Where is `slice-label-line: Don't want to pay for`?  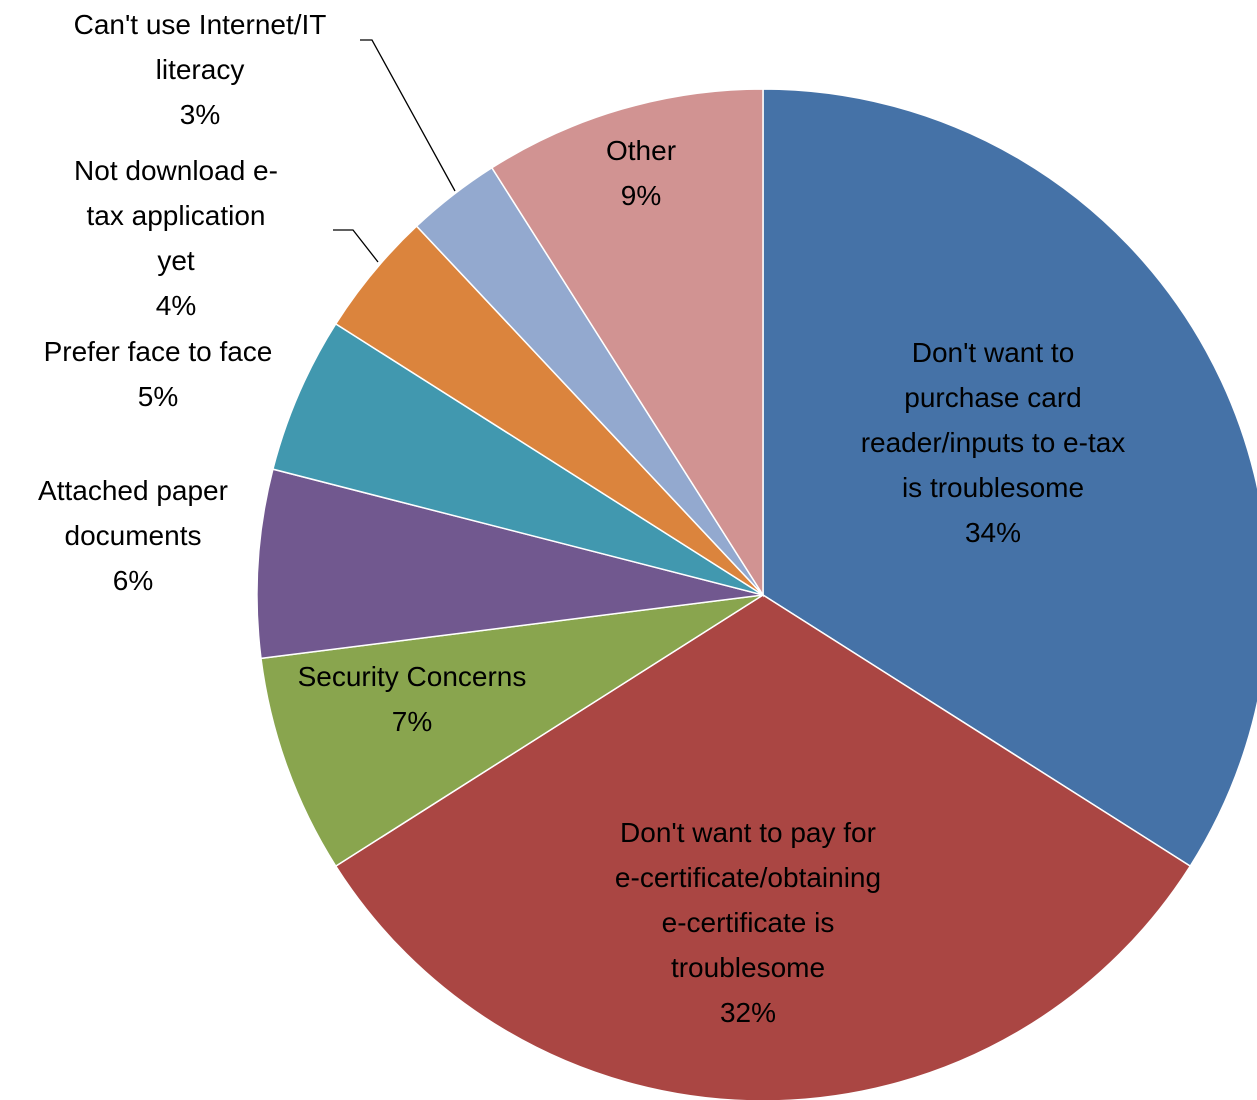 slice-label-line: Don't want to pay for is located at coordinates (748, 832).